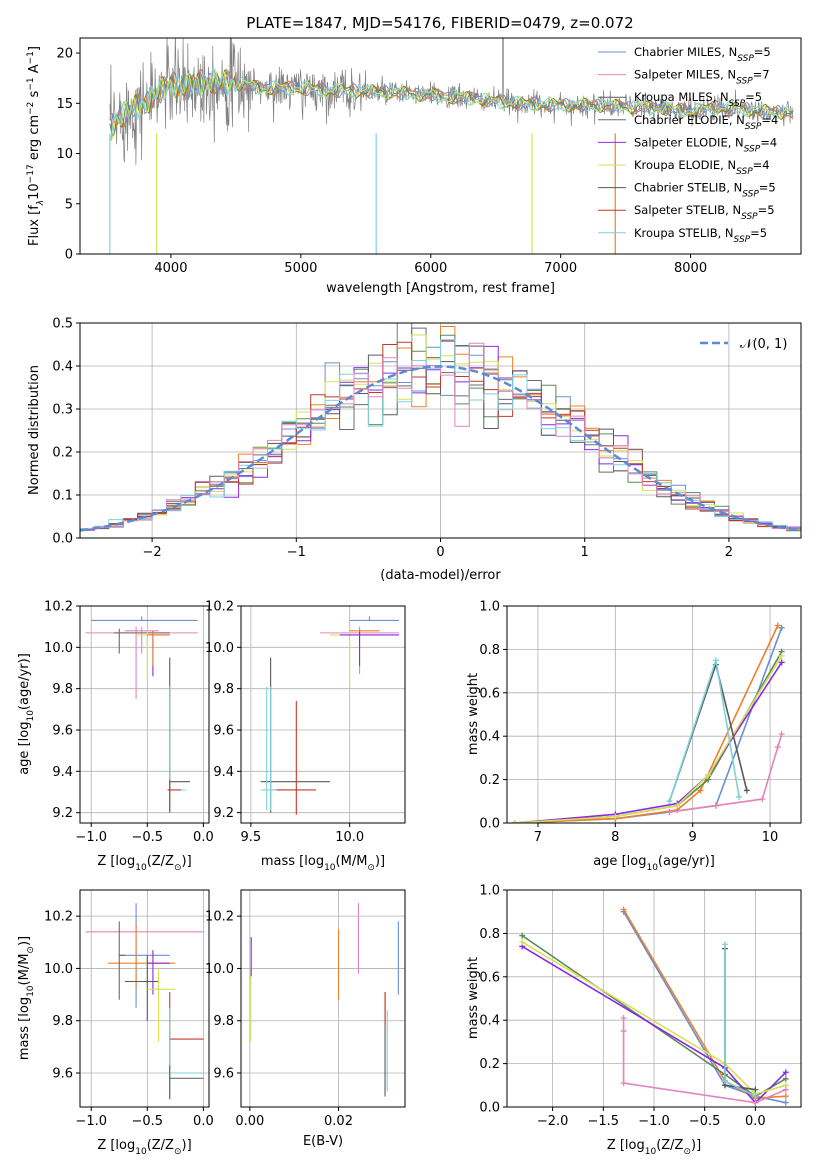 The image size is (819, 1170). Describe the element at coordinates (489, 693) in the screenshot. I see `y-tick-label: 0.6` at that location.